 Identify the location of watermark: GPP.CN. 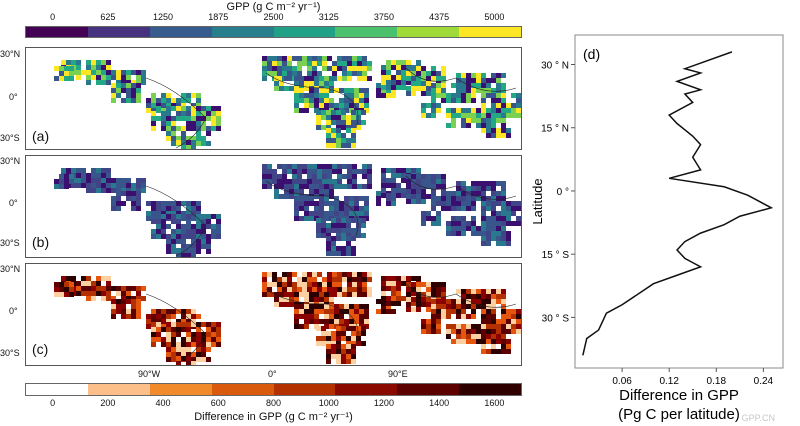
(758, 418).